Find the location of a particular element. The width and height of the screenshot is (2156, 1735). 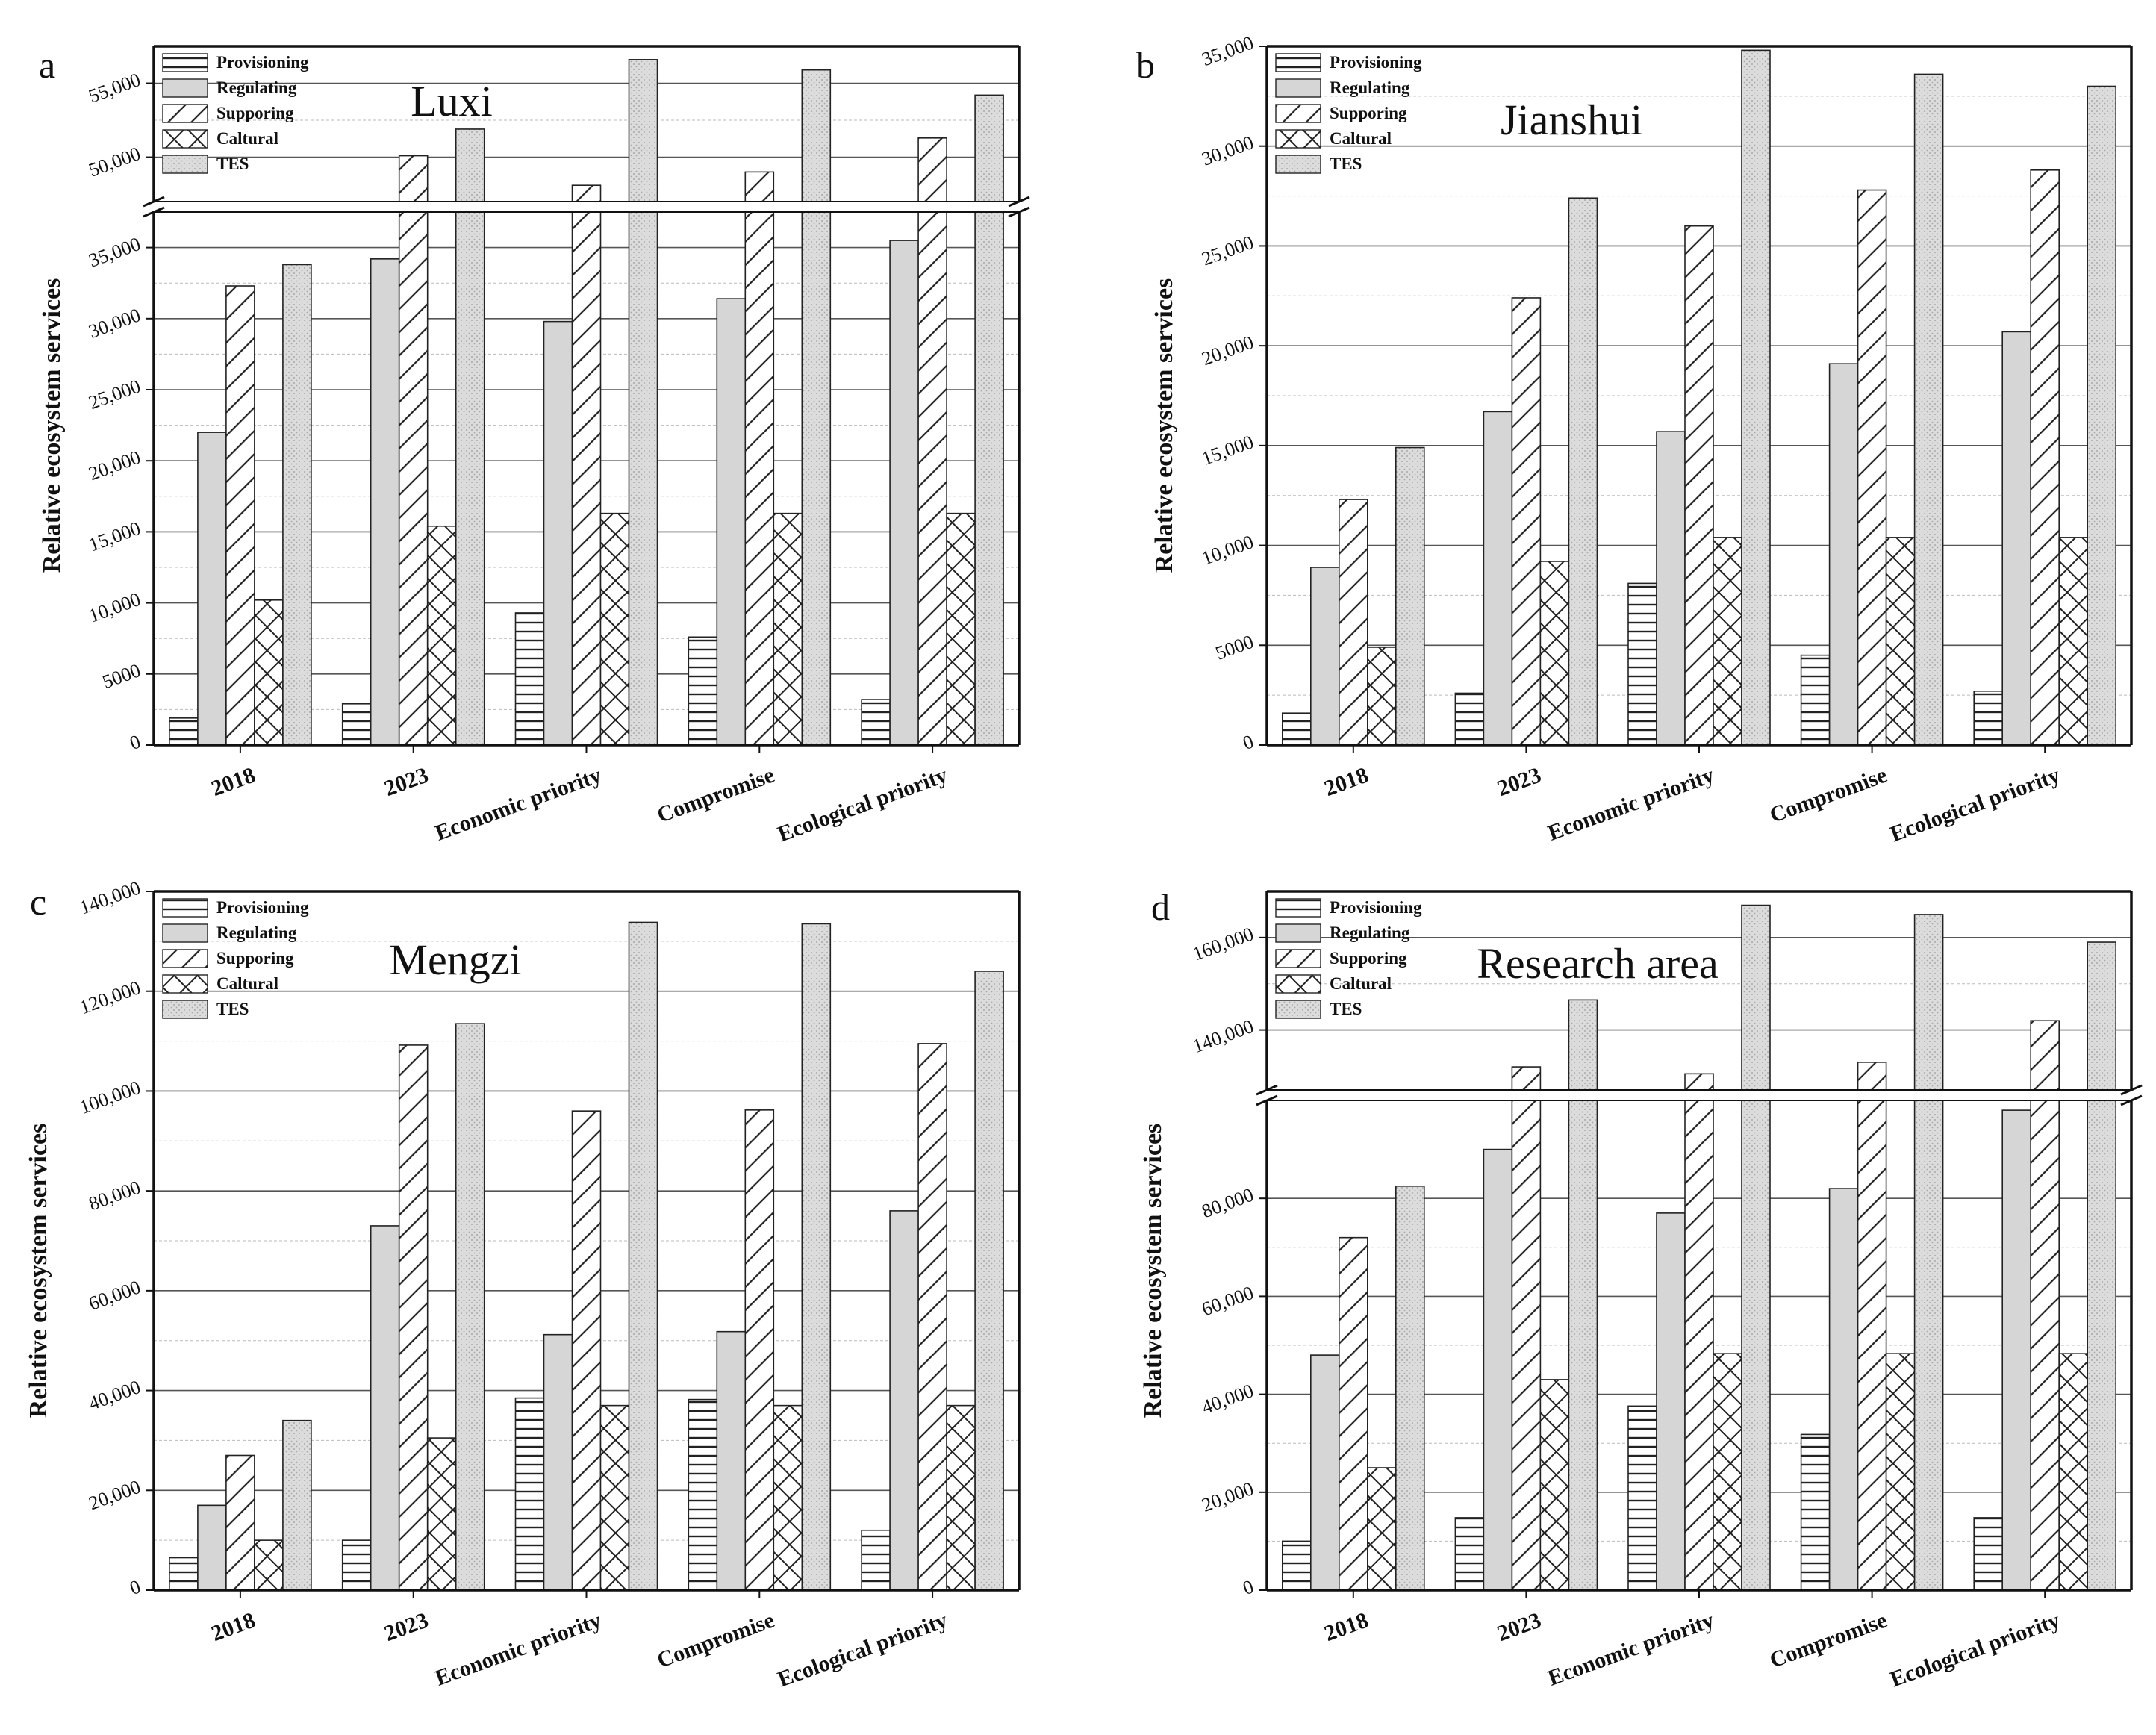

y-tick-label: 140,000 is located at coordinates (1223, 1036).